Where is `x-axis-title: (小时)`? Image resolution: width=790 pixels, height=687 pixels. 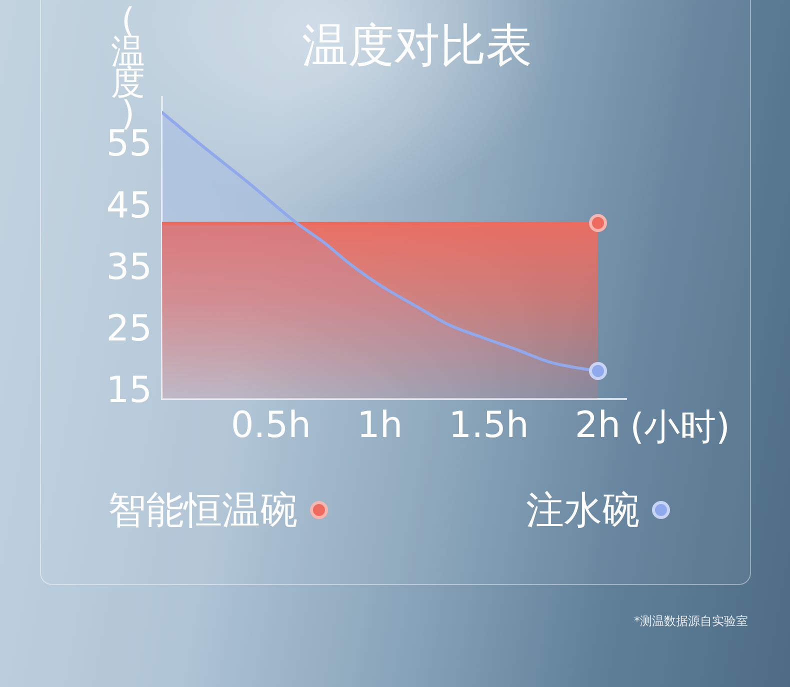
x-axis-title: (小时) is located at coordinates (680, 428).